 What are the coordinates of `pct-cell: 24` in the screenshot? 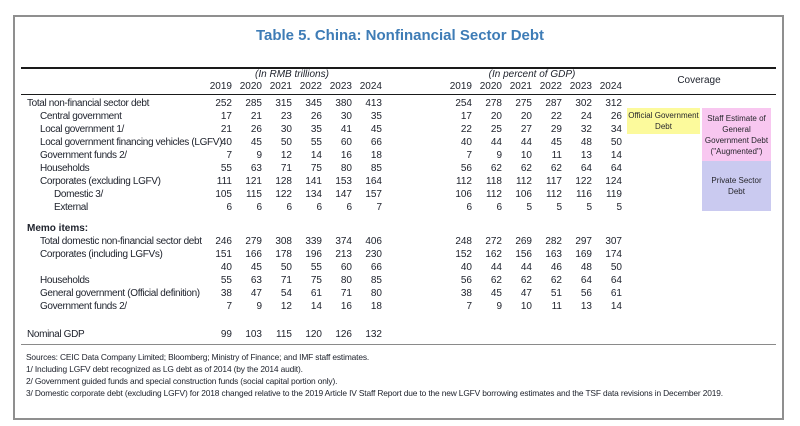 It's located at (586, 116).